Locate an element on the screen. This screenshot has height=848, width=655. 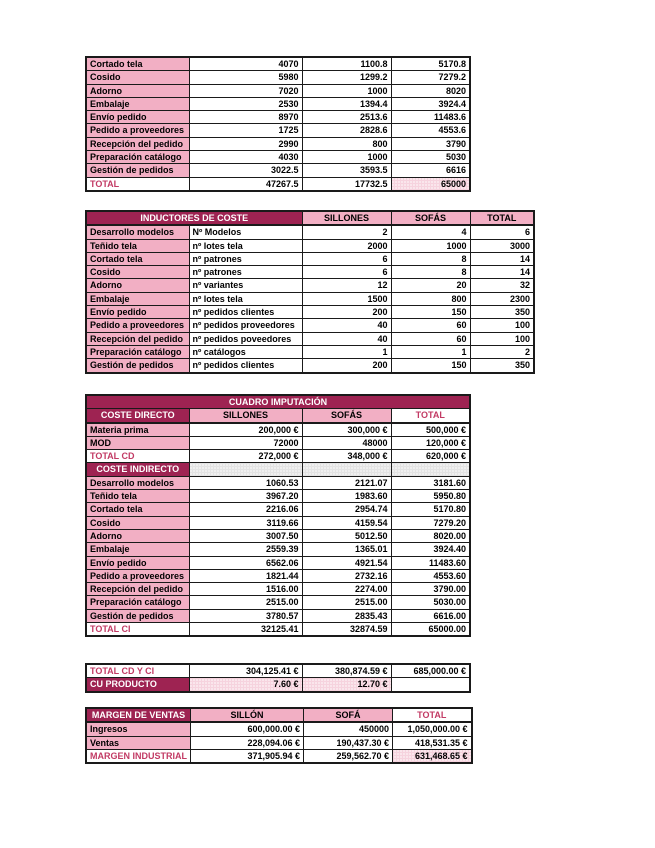
value-cell: 5950.80 is located at coordinates (430, 496).